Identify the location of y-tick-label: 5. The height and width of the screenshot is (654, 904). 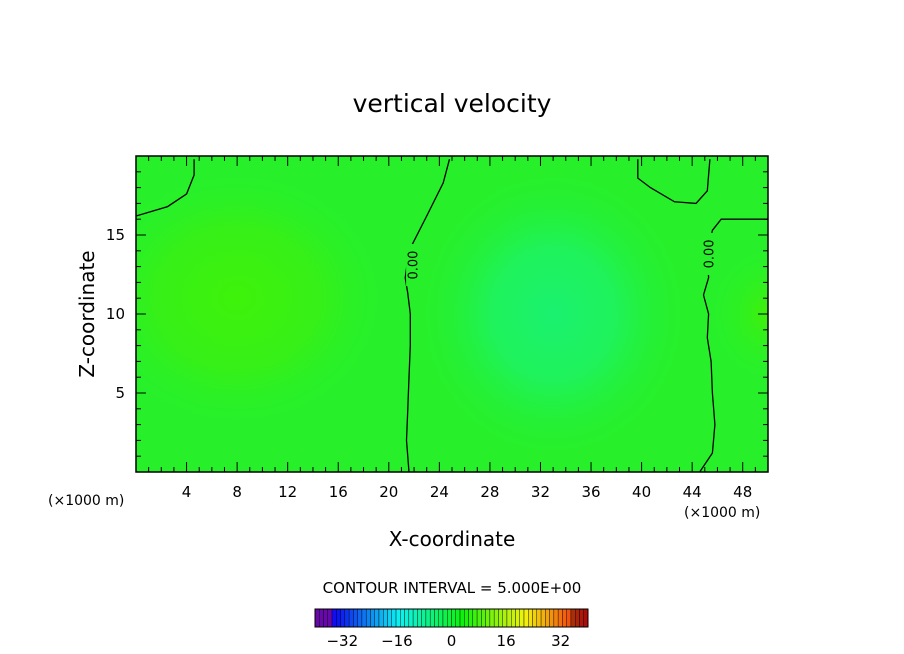
(120, 393).